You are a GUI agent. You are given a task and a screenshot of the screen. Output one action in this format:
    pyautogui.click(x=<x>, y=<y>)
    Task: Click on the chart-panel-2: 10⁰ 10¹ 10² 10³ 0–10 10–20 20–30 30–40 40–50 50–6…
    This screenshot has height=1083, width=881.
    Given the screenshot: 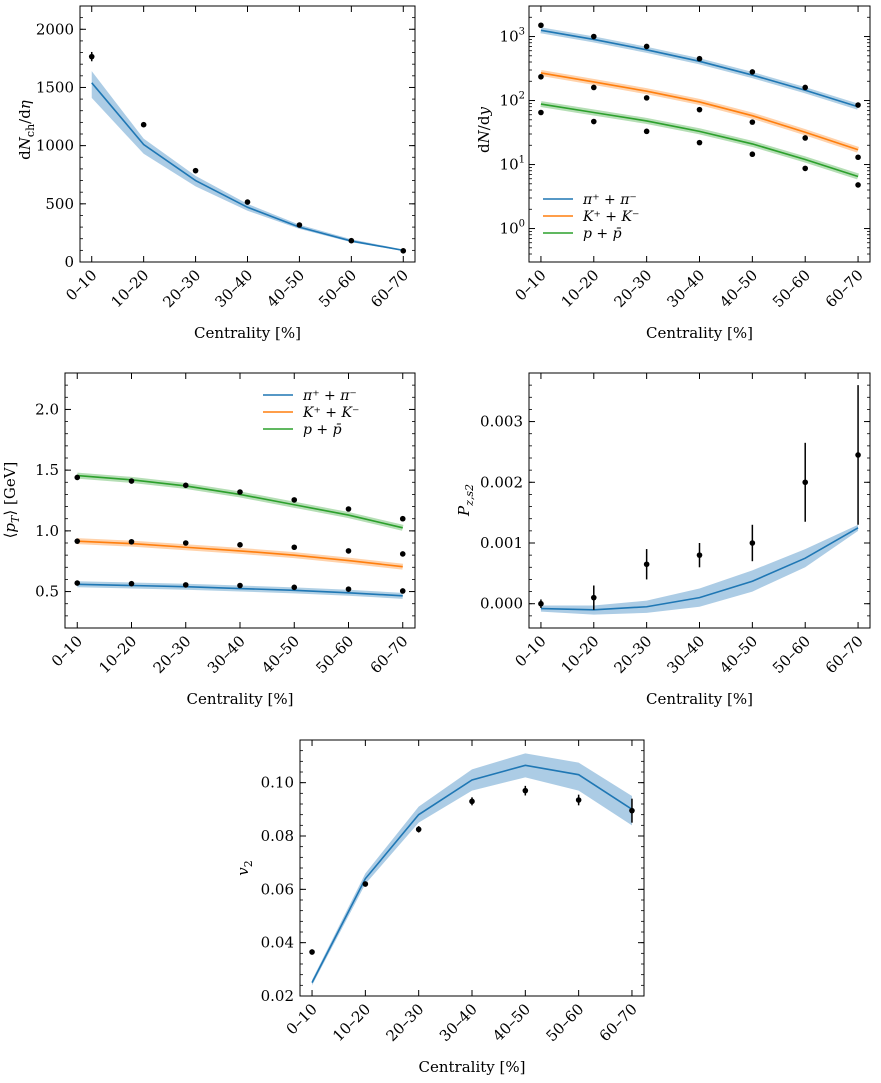 What is the action you would take?
    pyautogui.click(x=673, y=173)
    